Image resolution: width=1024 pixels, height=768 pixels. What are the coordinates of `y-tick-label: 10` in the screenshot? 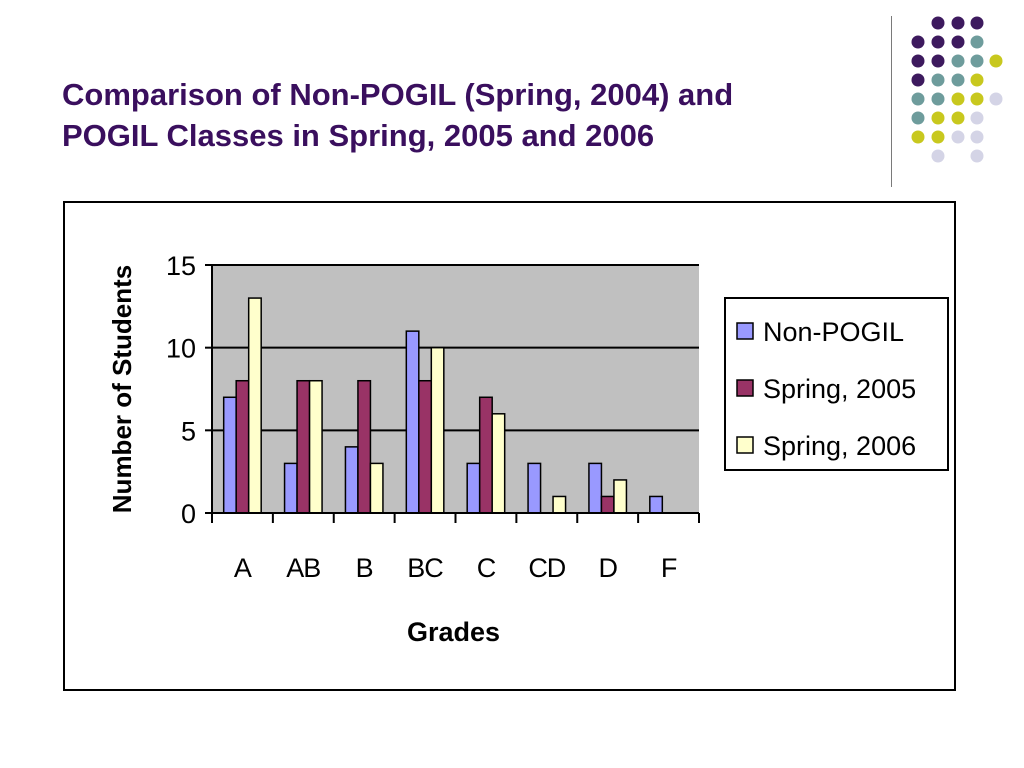 It's located at (181, 349).